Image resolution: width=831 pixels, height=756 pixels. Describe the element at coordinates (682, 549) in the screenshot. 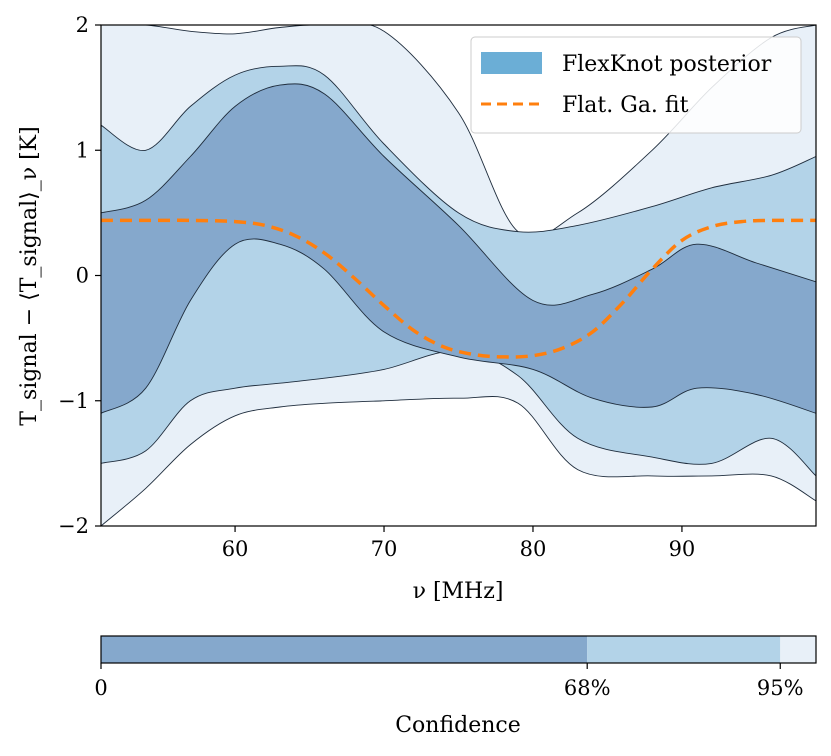

I see `x-tick-label: 90` at that location.